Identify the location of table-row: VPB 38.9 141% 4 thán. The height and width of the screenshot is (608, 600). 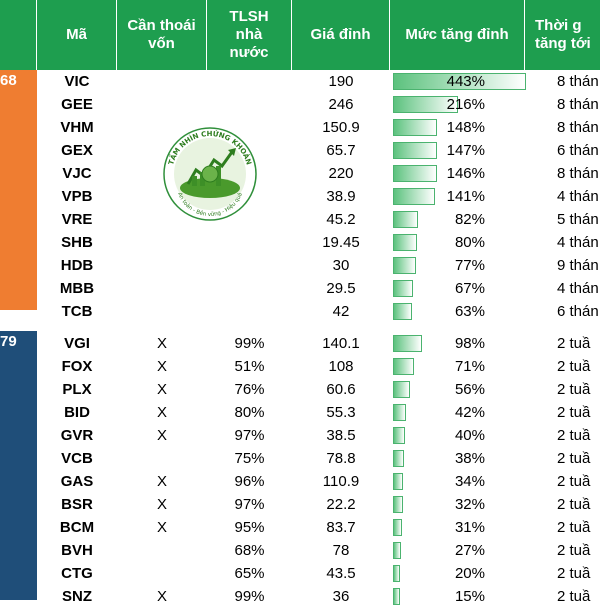
(300, 196).